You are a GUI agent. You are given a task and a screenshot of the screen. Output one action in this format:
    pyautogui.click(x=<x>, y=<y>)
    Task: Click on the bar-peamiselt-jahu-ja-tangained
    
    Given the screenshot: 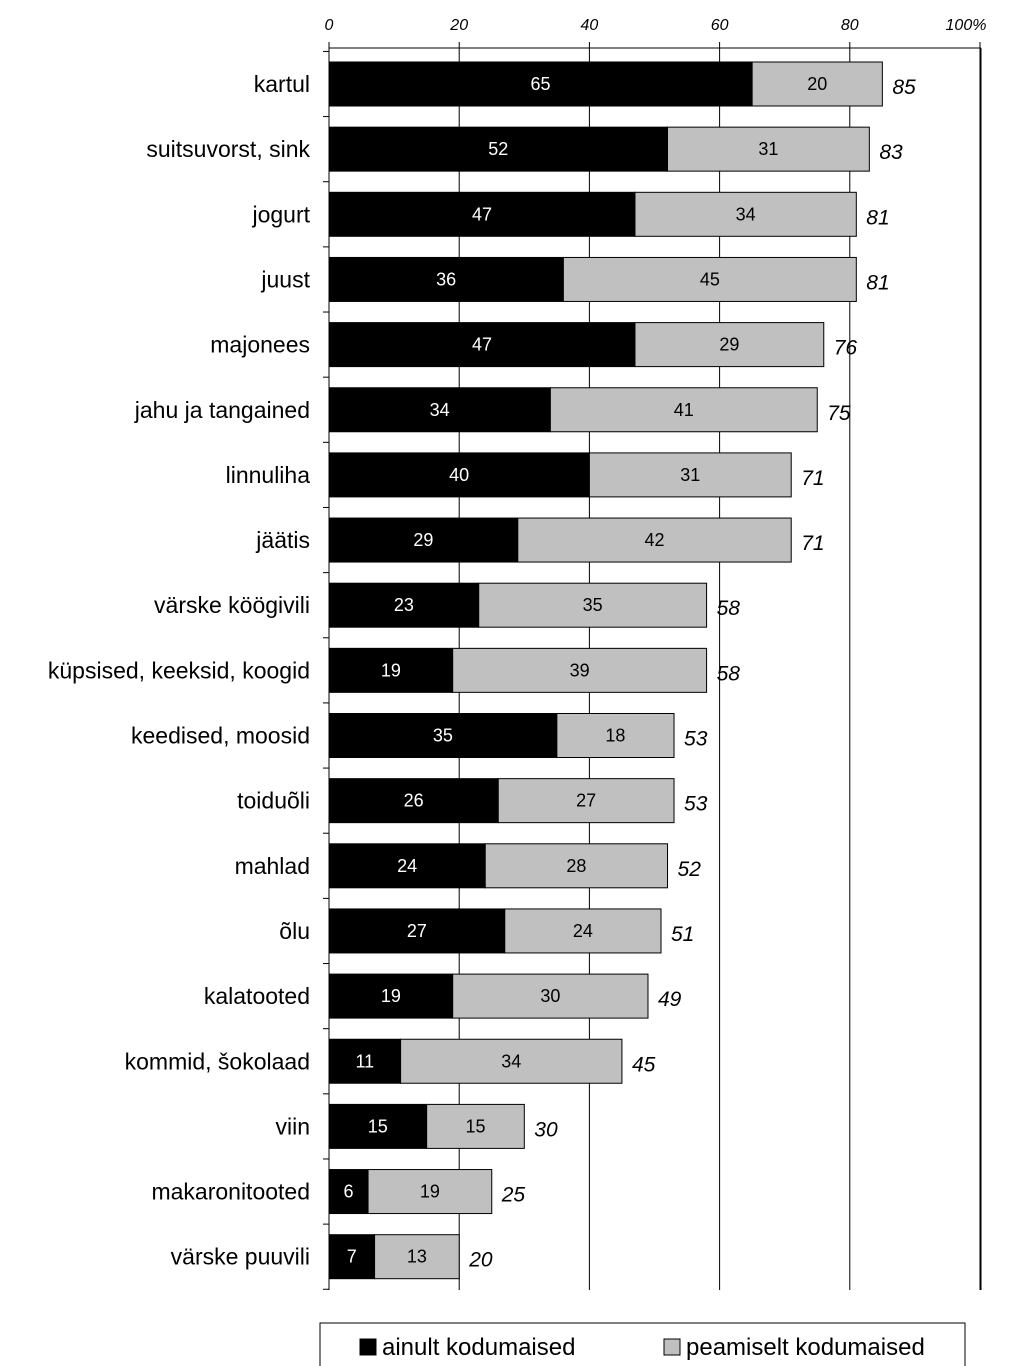 What is the action you would take?
    pyautogui.click(x=683, y=410)
    